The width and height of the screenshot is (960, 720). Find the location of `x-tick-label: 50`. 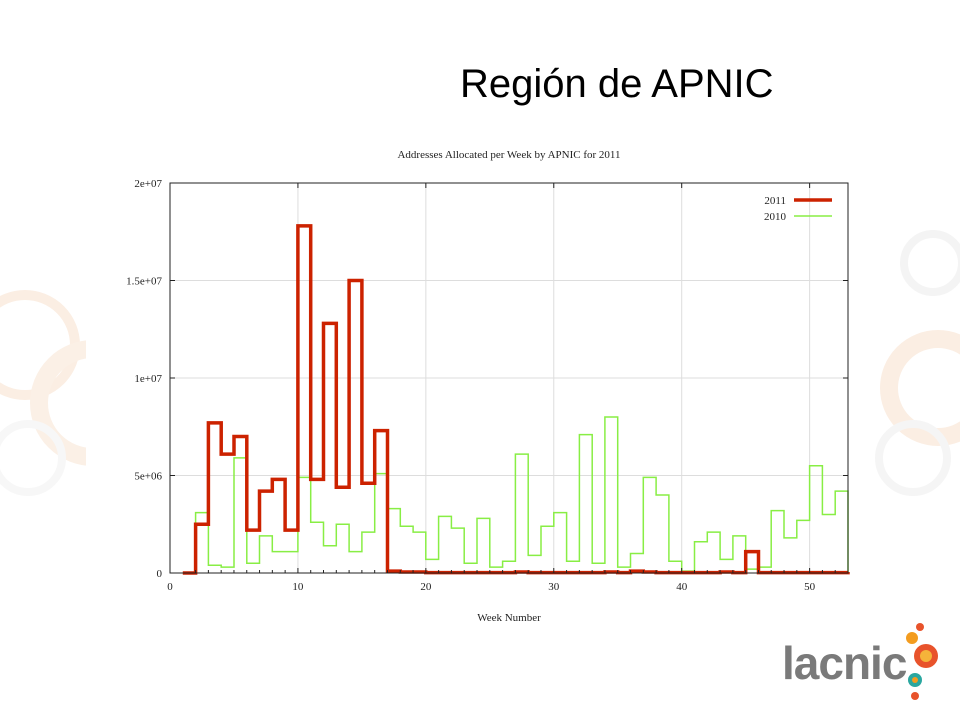

x-tick-label: 50 is located at coordinates (810, 587).